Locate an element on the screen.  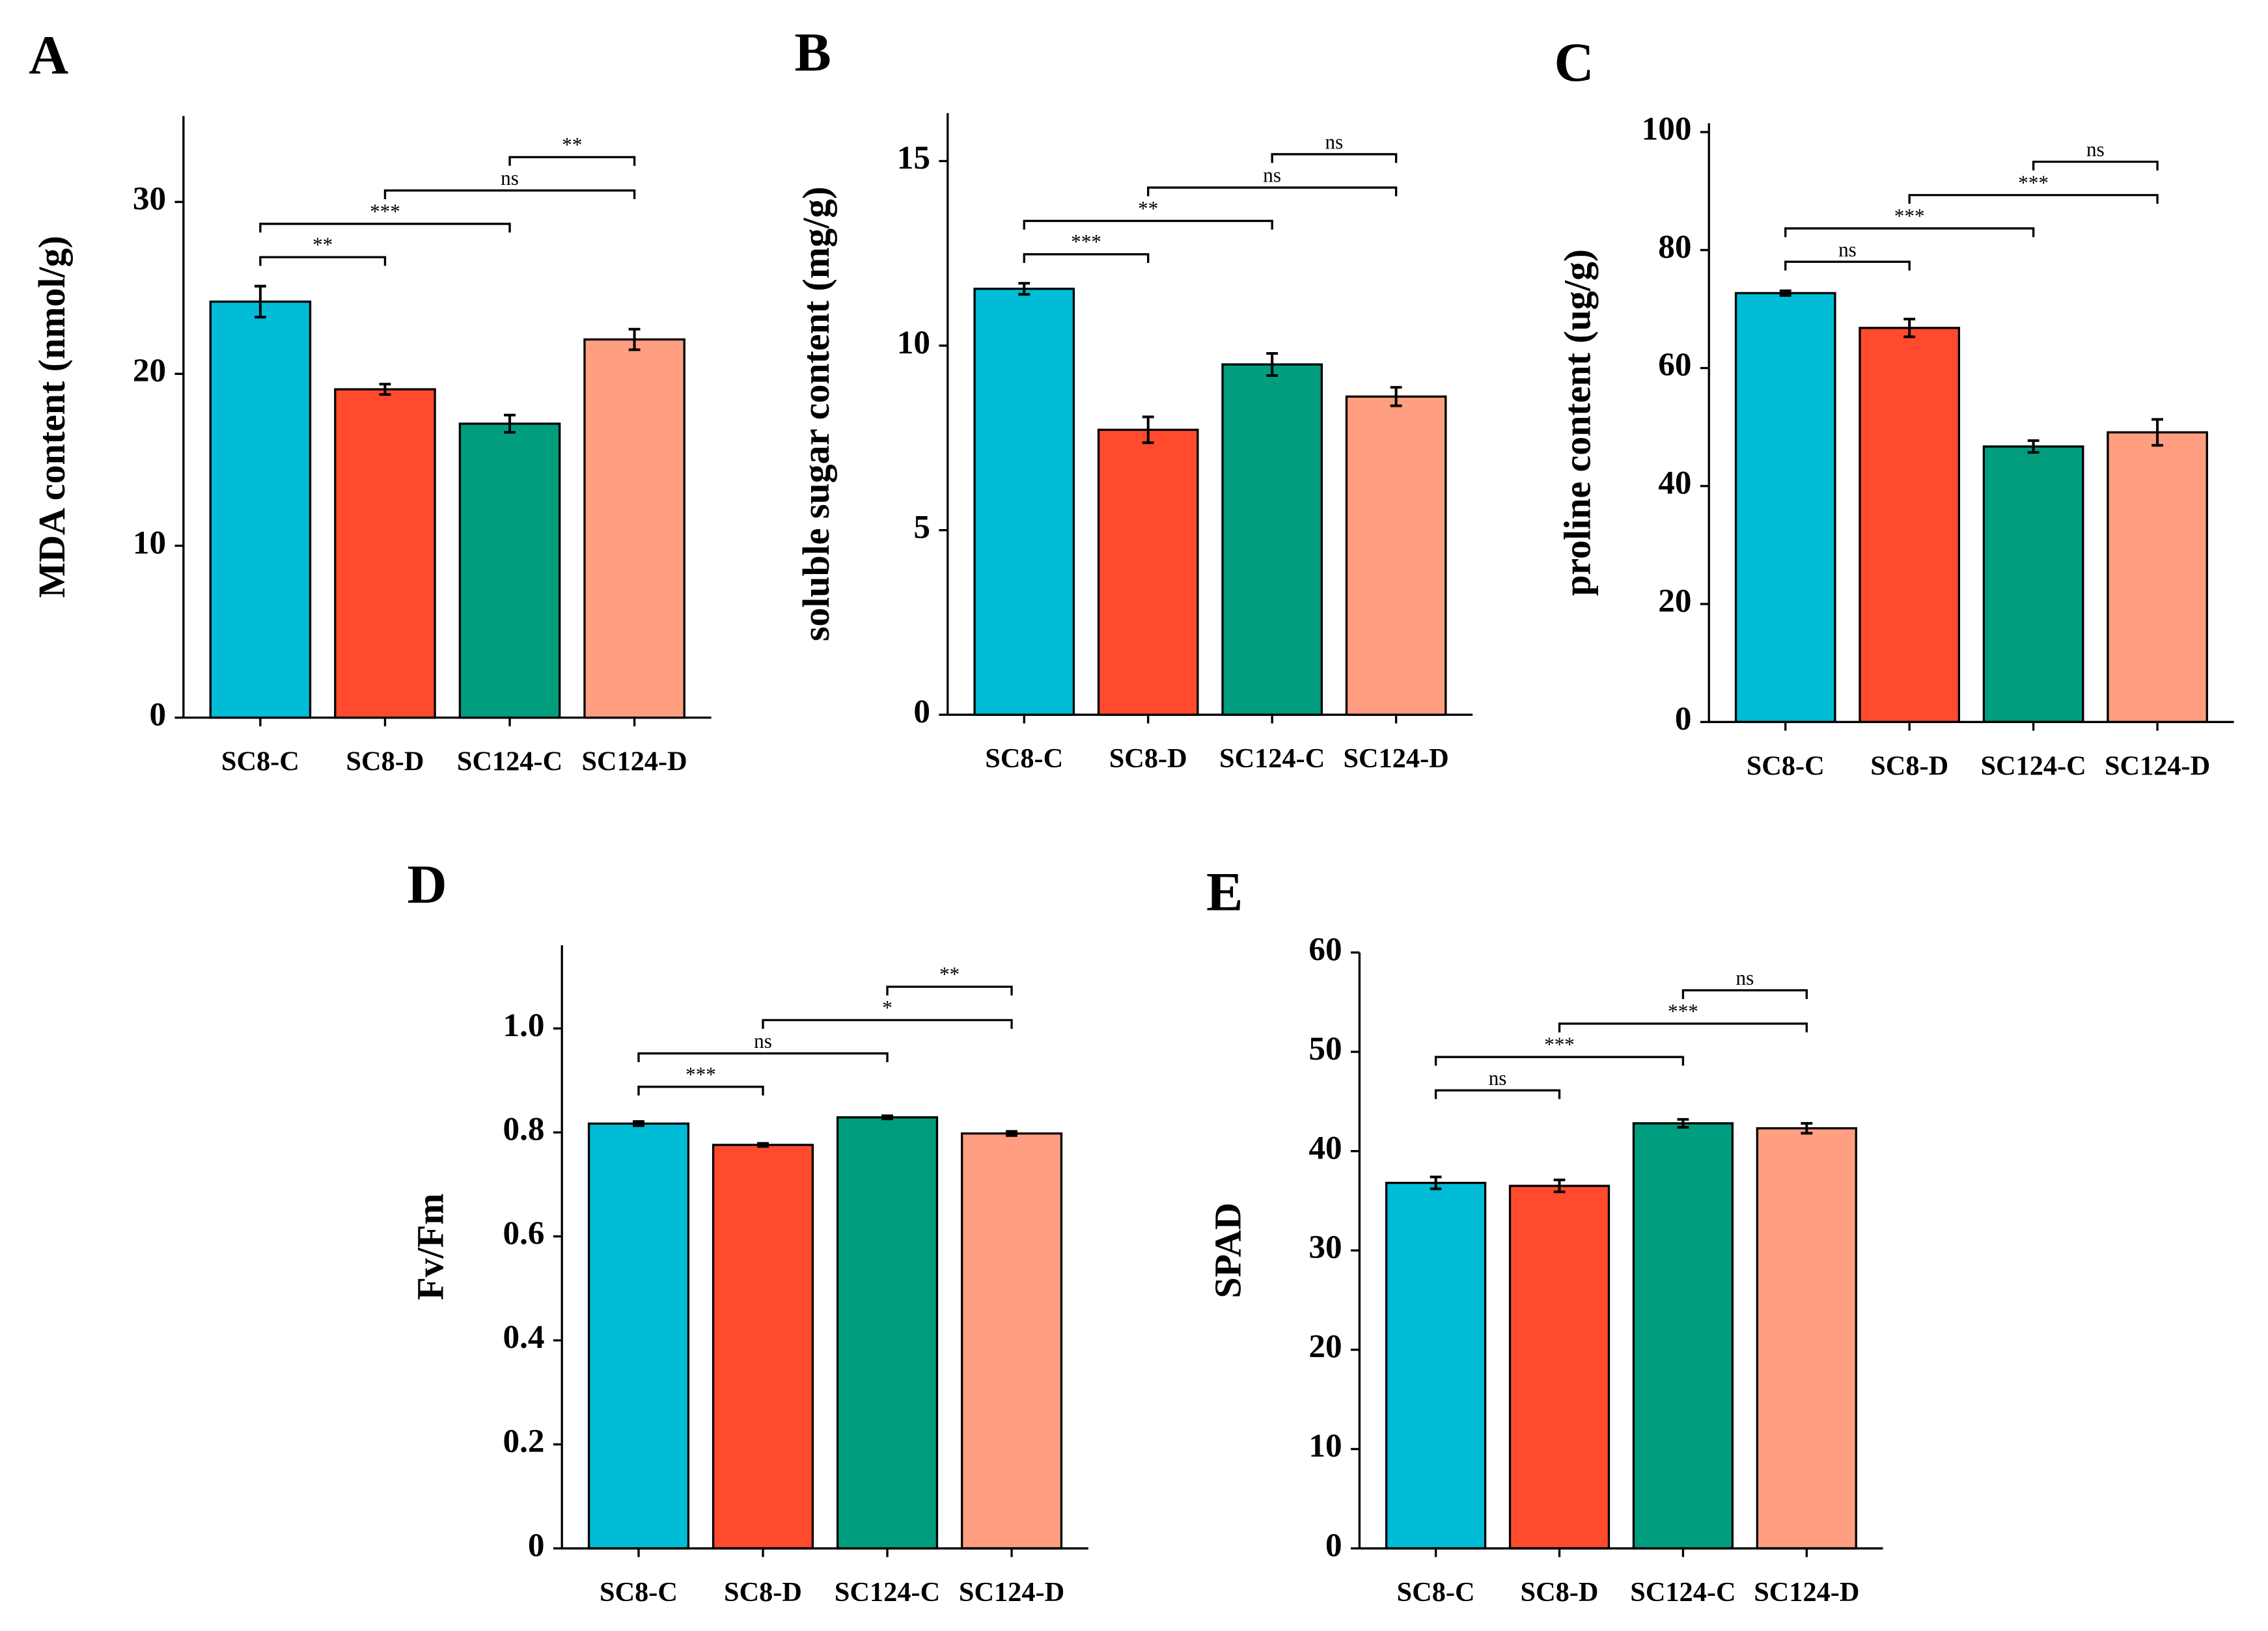
y-axis-title: MDA content (nmol/g) is located at coordinates (52, 416).